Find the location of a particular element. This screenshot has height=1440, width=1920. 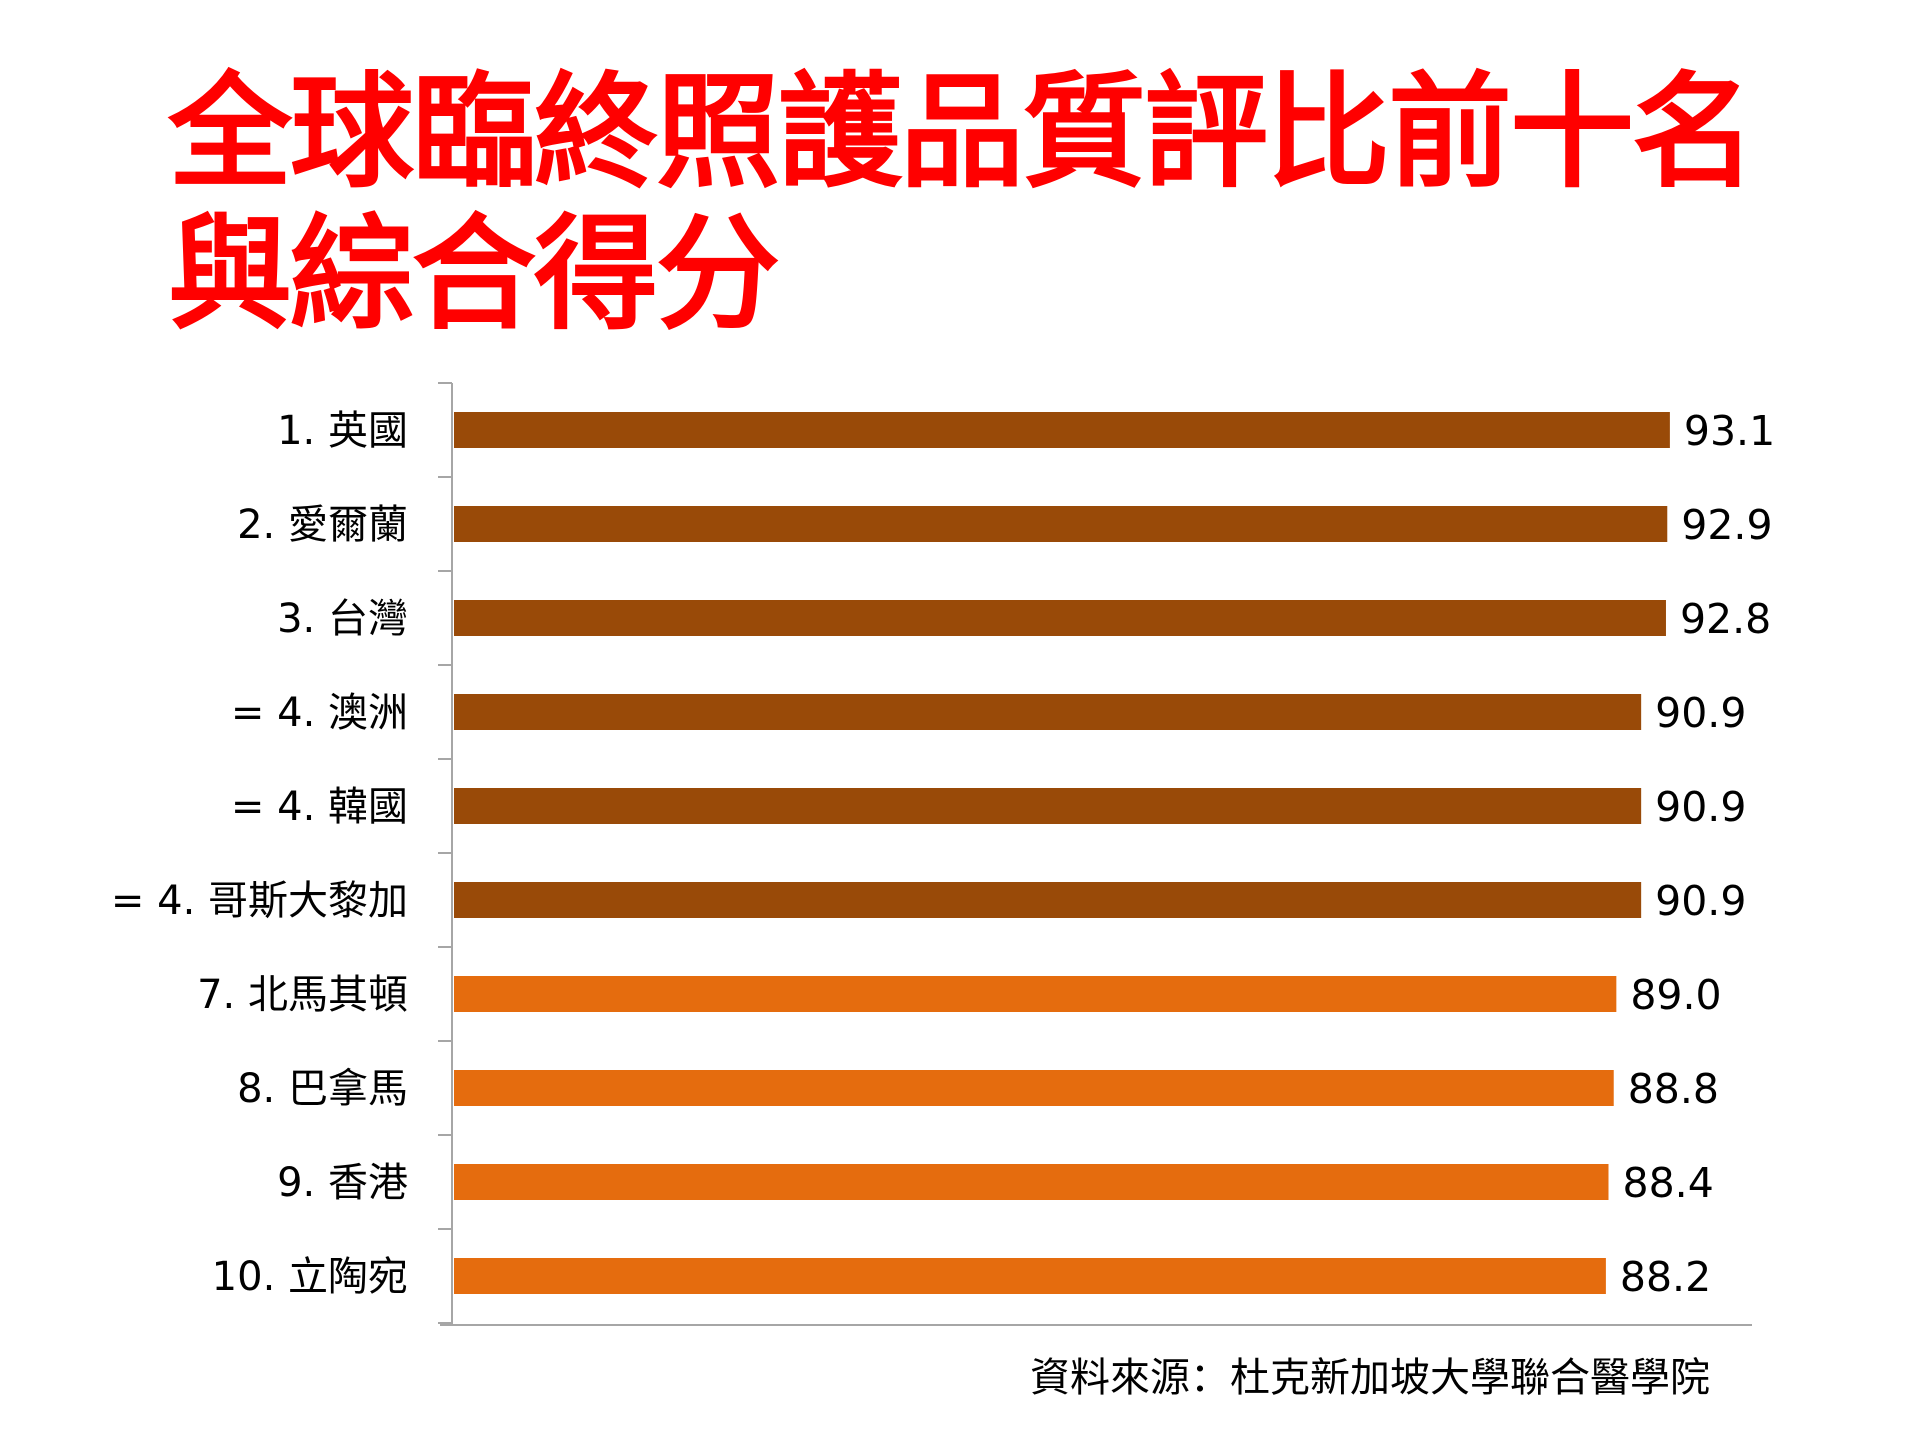

category-label: = 4. 哥斯大黎加 is located at coordinates (259, 901).